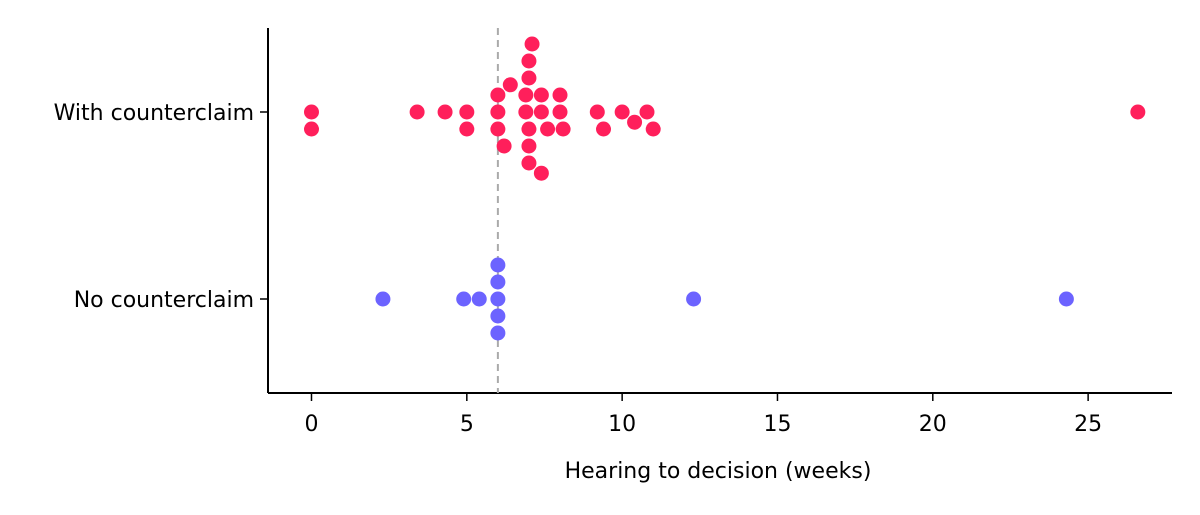  I want to click on x-axis-title: Hearing to decision (weeks), so click(718, 471).